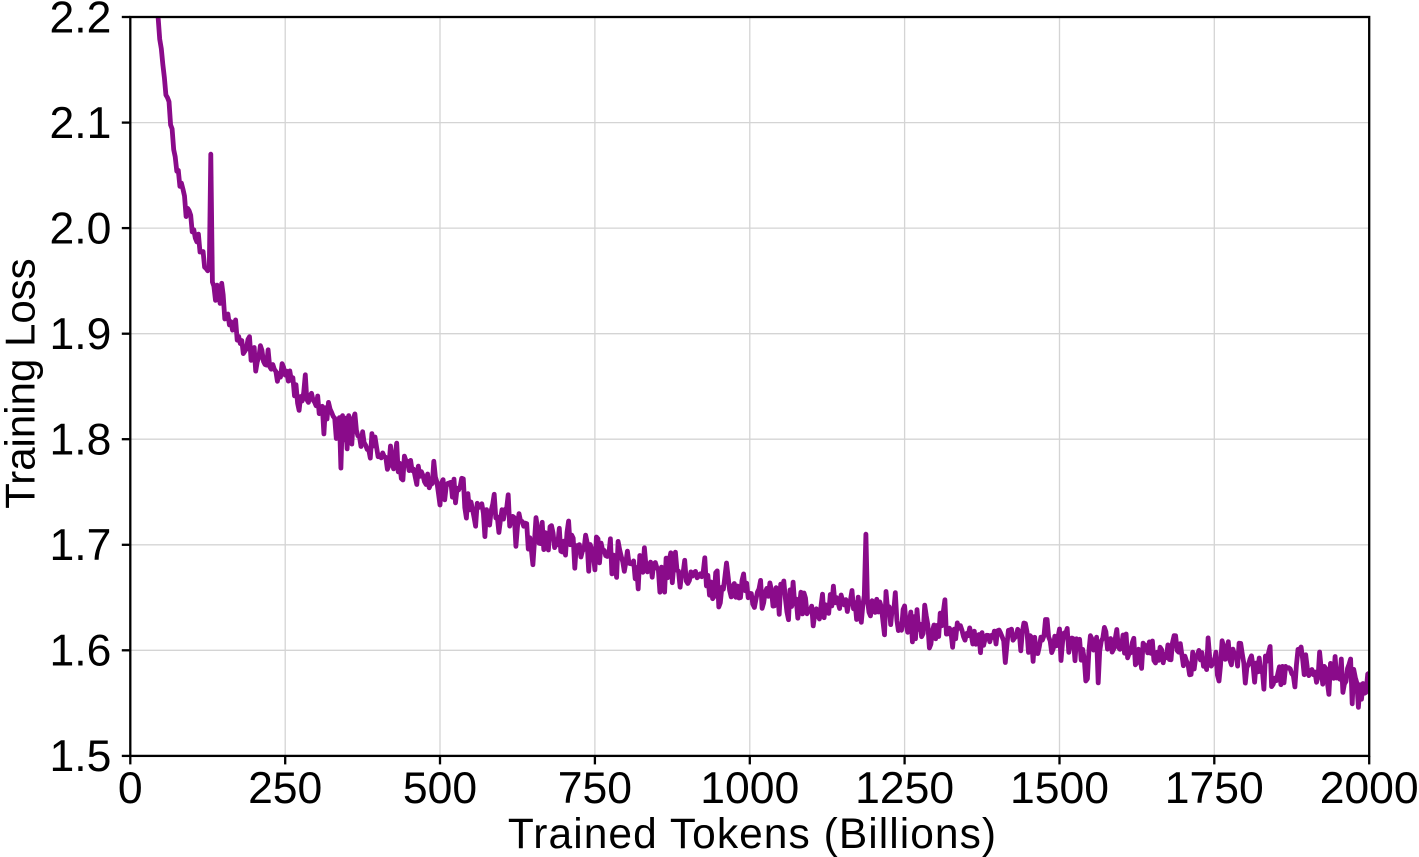 The image size is (1419, 857). What do you see at coordinates (595, 788) in the screenshot?
I see `svg-text: 750` at bounding box center [595, 788].